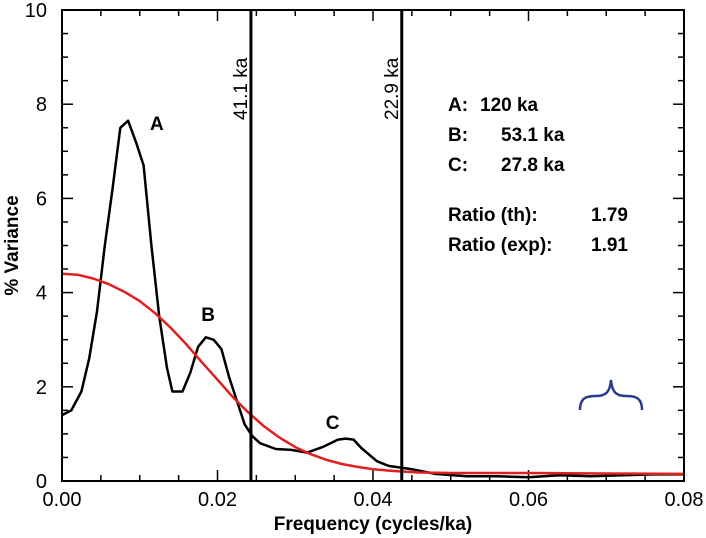  I want to click on annotation-value: 1.91, so click(609, 245).